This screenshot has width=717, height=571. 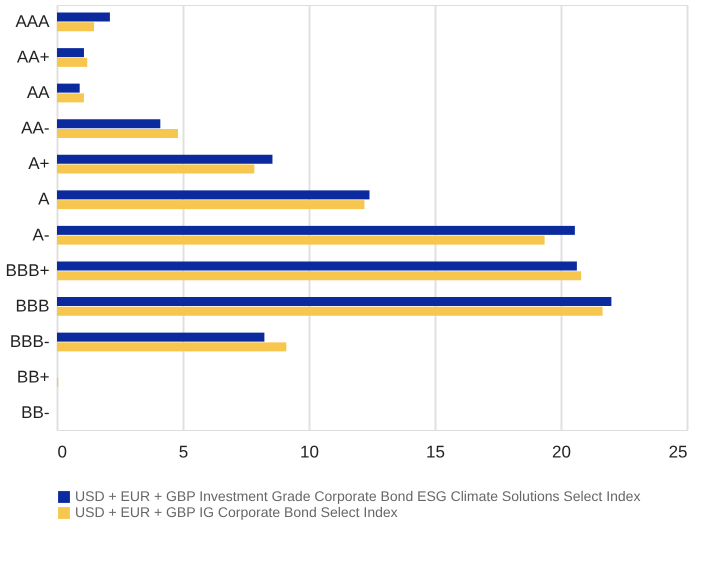 What do you see at coordinates (35, 412) in the screenshot?
I see `y-tick-label: BB-` at bounding box center [35, 412].